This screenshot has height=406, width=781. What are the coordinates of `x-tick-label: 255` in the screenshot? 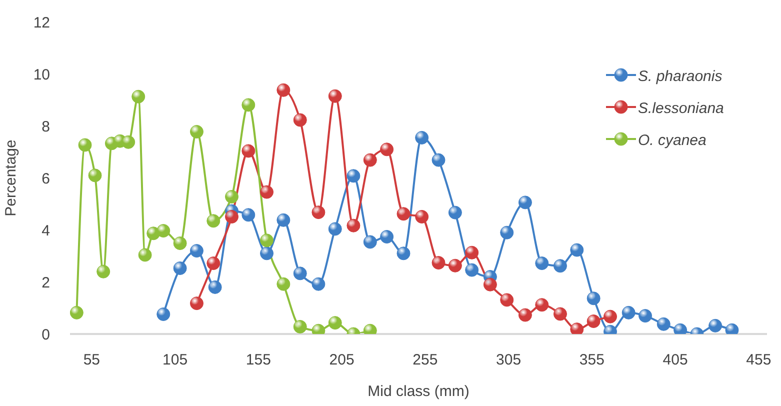 It's located at (425, 360).